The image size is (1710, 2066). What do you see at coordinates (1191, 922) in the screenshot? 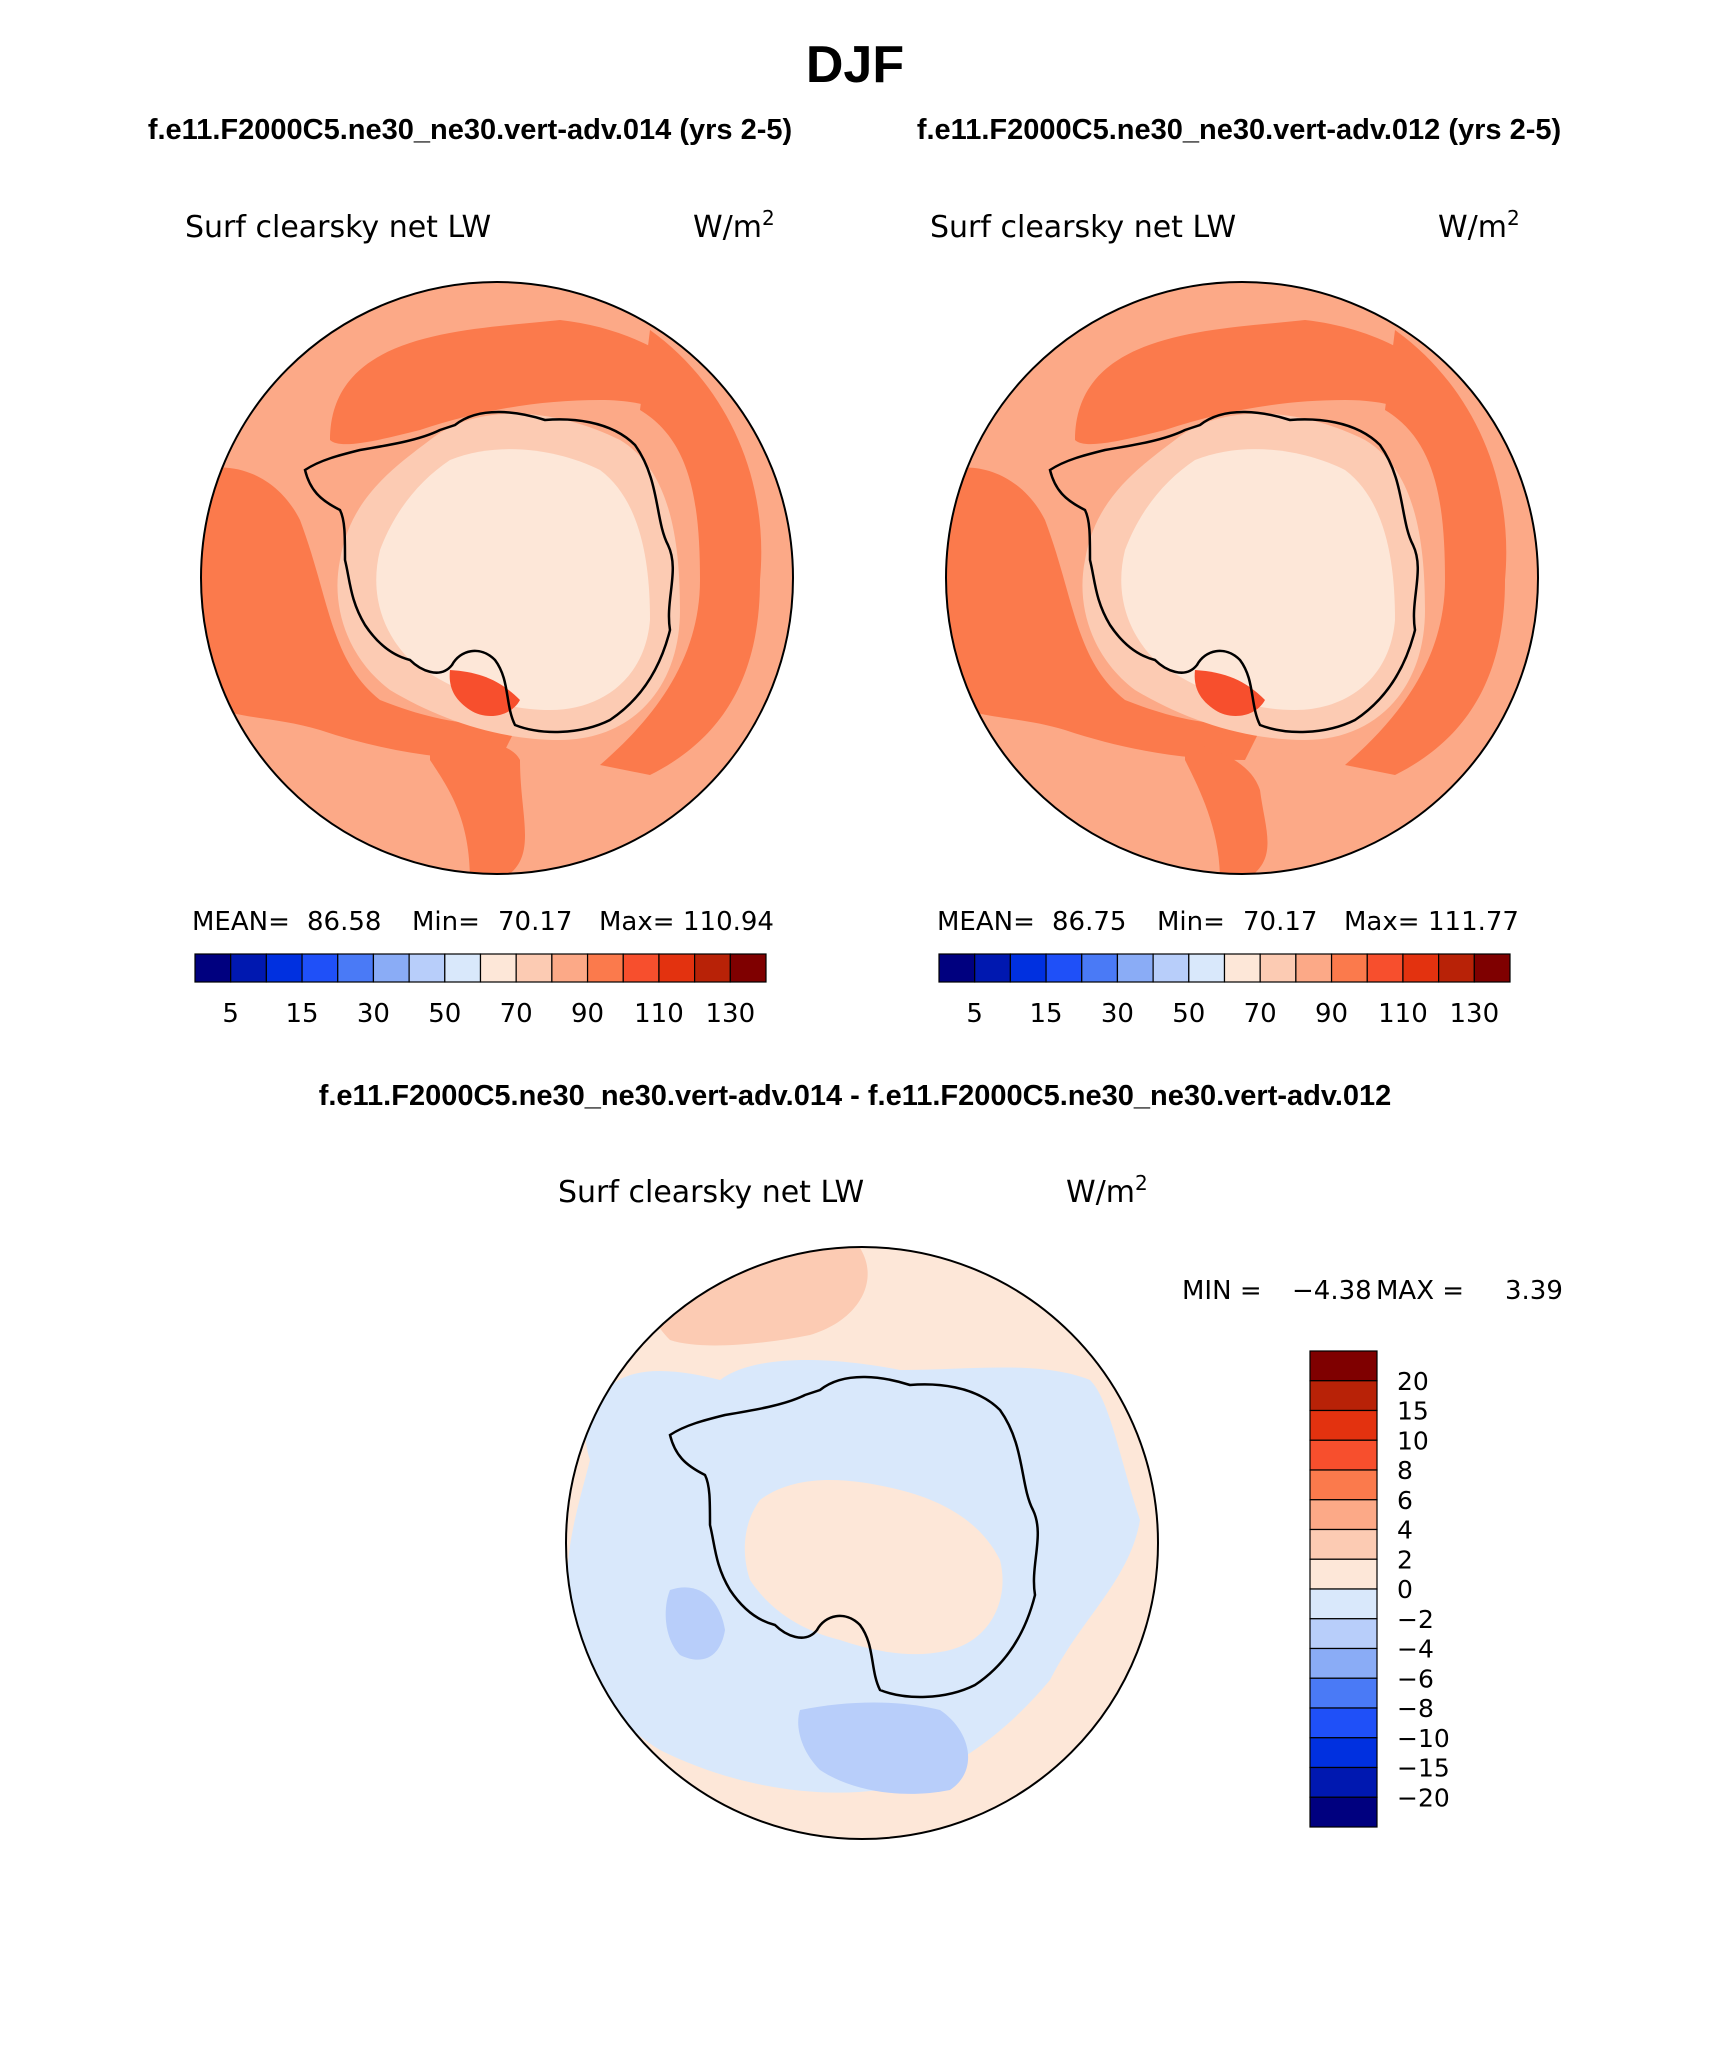
I see `panel-b-min-label: Min=` at bounding box center [1191, 922].